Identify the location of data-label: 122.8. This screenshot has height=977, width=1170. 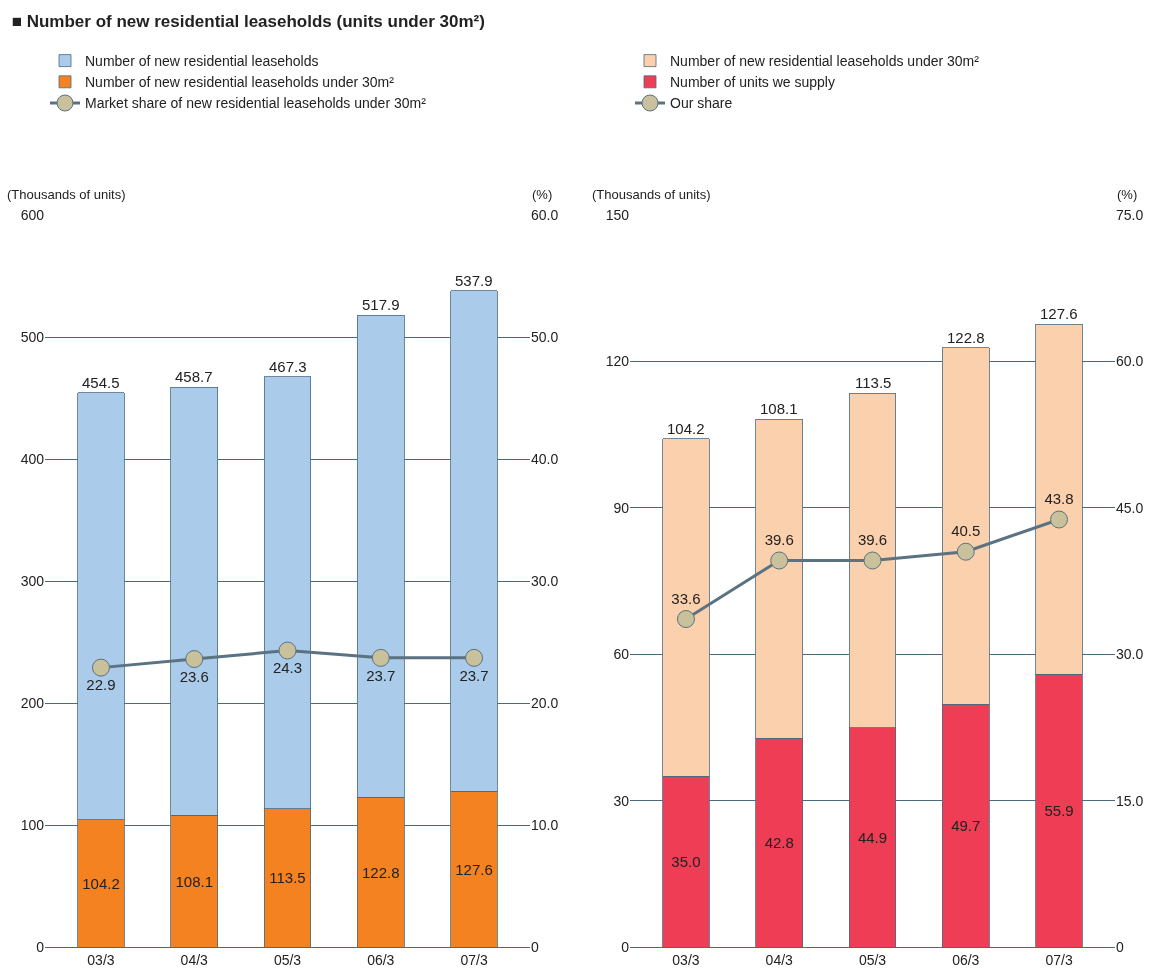
(381, 872).